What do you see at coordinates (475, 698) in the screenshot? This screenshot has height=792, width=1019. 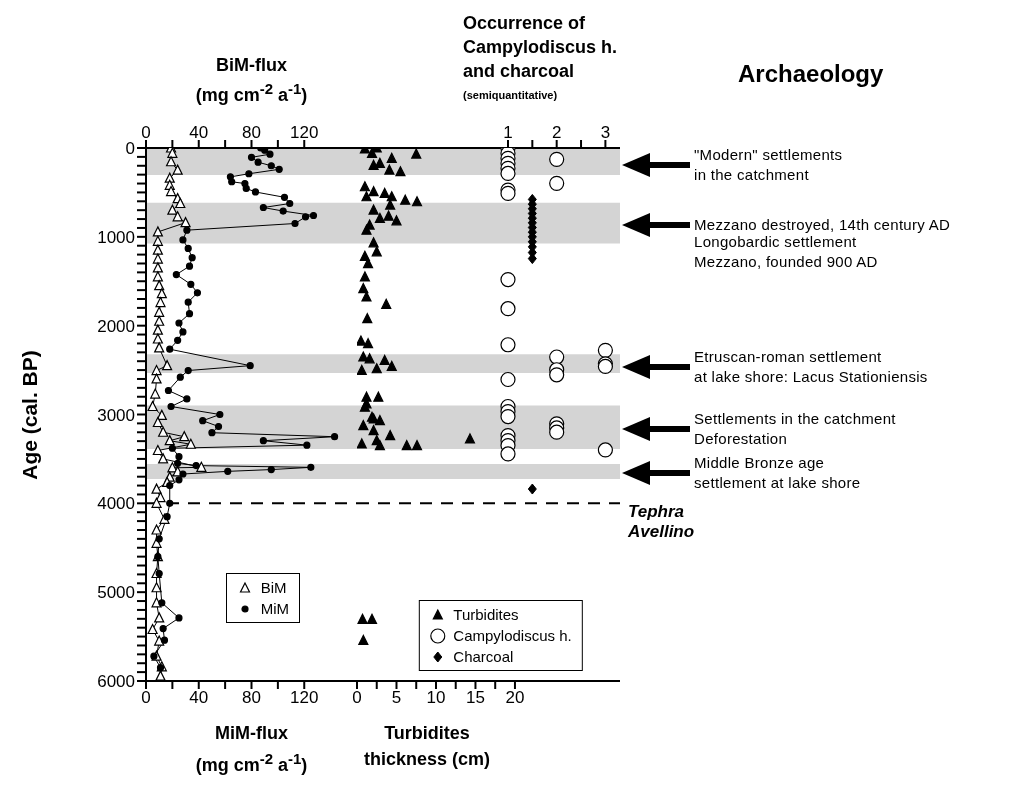 I see `x-tick-label: 15` at bounding box center [475, 698].